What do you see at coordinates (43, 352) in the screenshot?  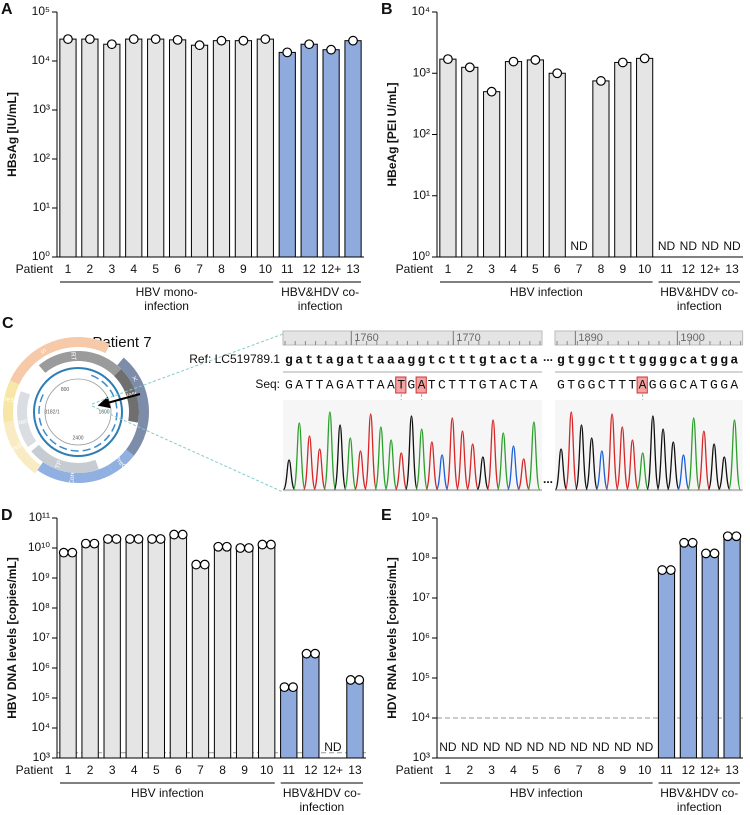 I see `gene-label: S` at bounding box center [43, 352].